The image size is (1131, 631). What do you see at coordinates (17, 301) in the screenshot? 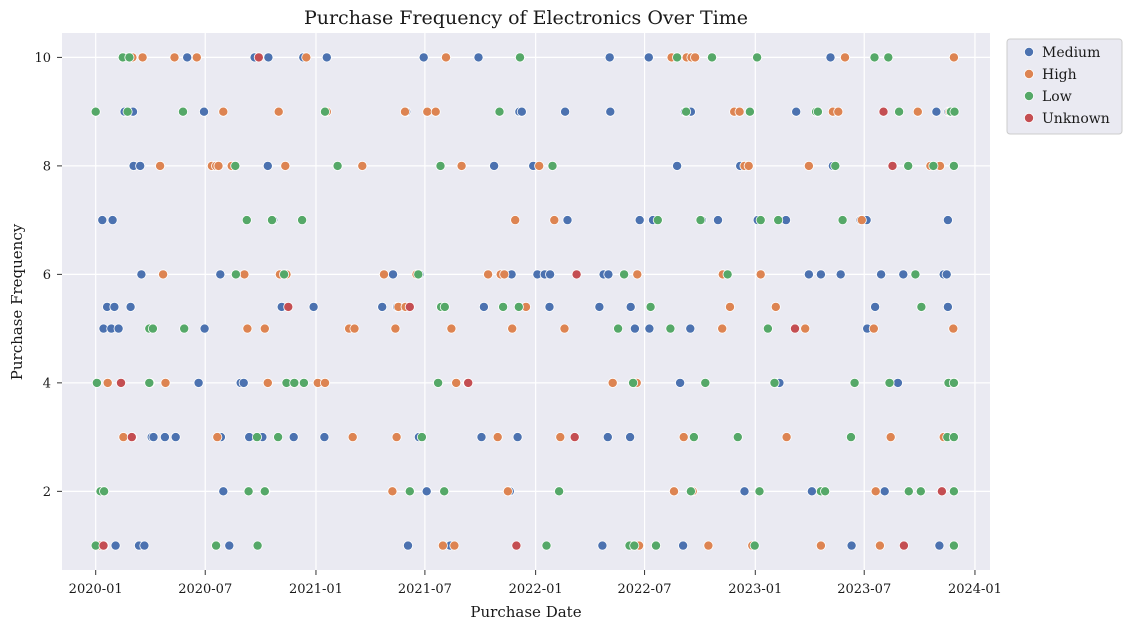
I see `y-axis-label: Purchase Frequency` at bounding box center [17, 301].